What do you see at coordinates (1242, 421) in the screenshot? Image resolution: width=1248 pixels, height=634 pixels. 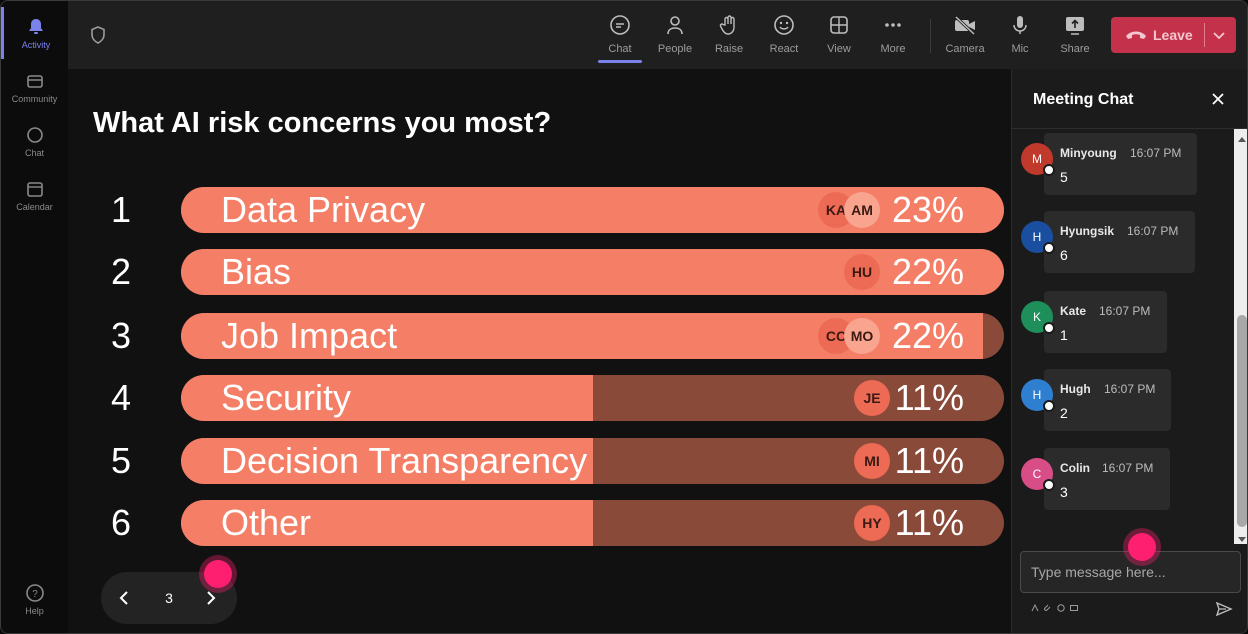 I see `scrollbar-thumb` at bounding box center [1242, 421].